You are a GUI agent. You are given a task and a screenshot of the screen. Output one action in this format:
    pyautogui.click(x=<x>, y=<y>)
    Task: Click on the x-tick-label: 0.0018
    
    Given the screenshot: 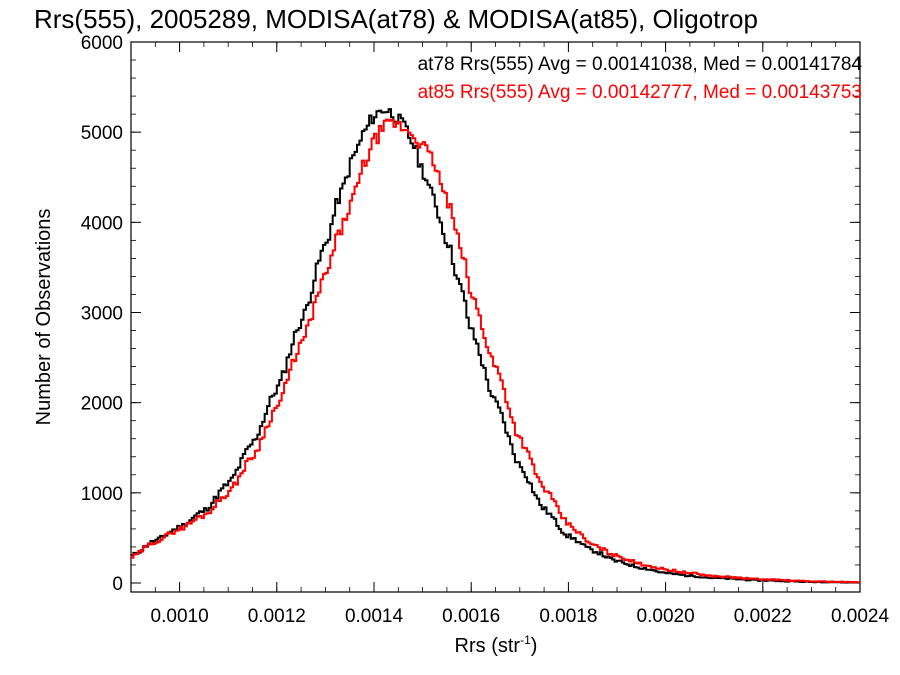 What is the action you would take?
    pyautogui.click(x=568, y=616)
    